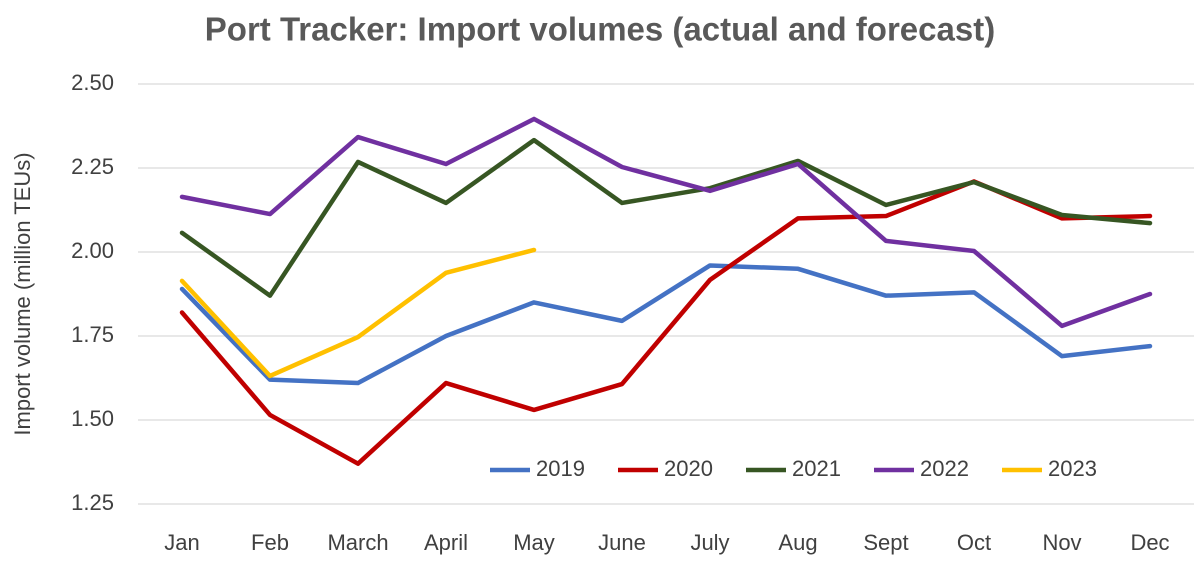 This screenshot has width=1200, height=564. Describe the element at coordinates (816, 468) in the screenshot. I see `legend-label: 2021` at that location.